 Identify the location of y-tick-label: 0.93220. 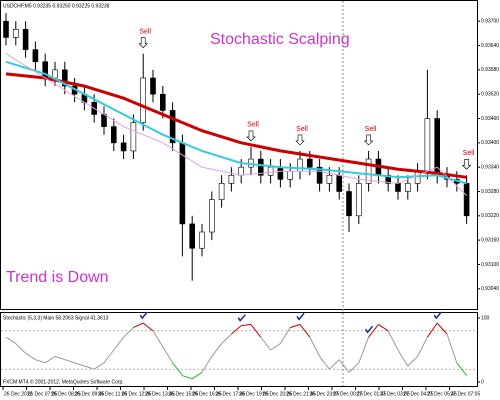
(490, 216).